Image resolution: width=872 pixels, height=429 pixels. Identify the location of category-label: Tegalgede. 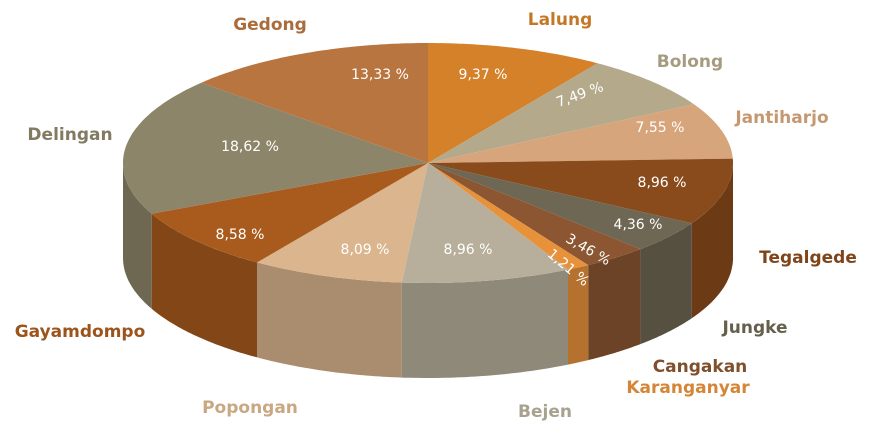
(808, 258).